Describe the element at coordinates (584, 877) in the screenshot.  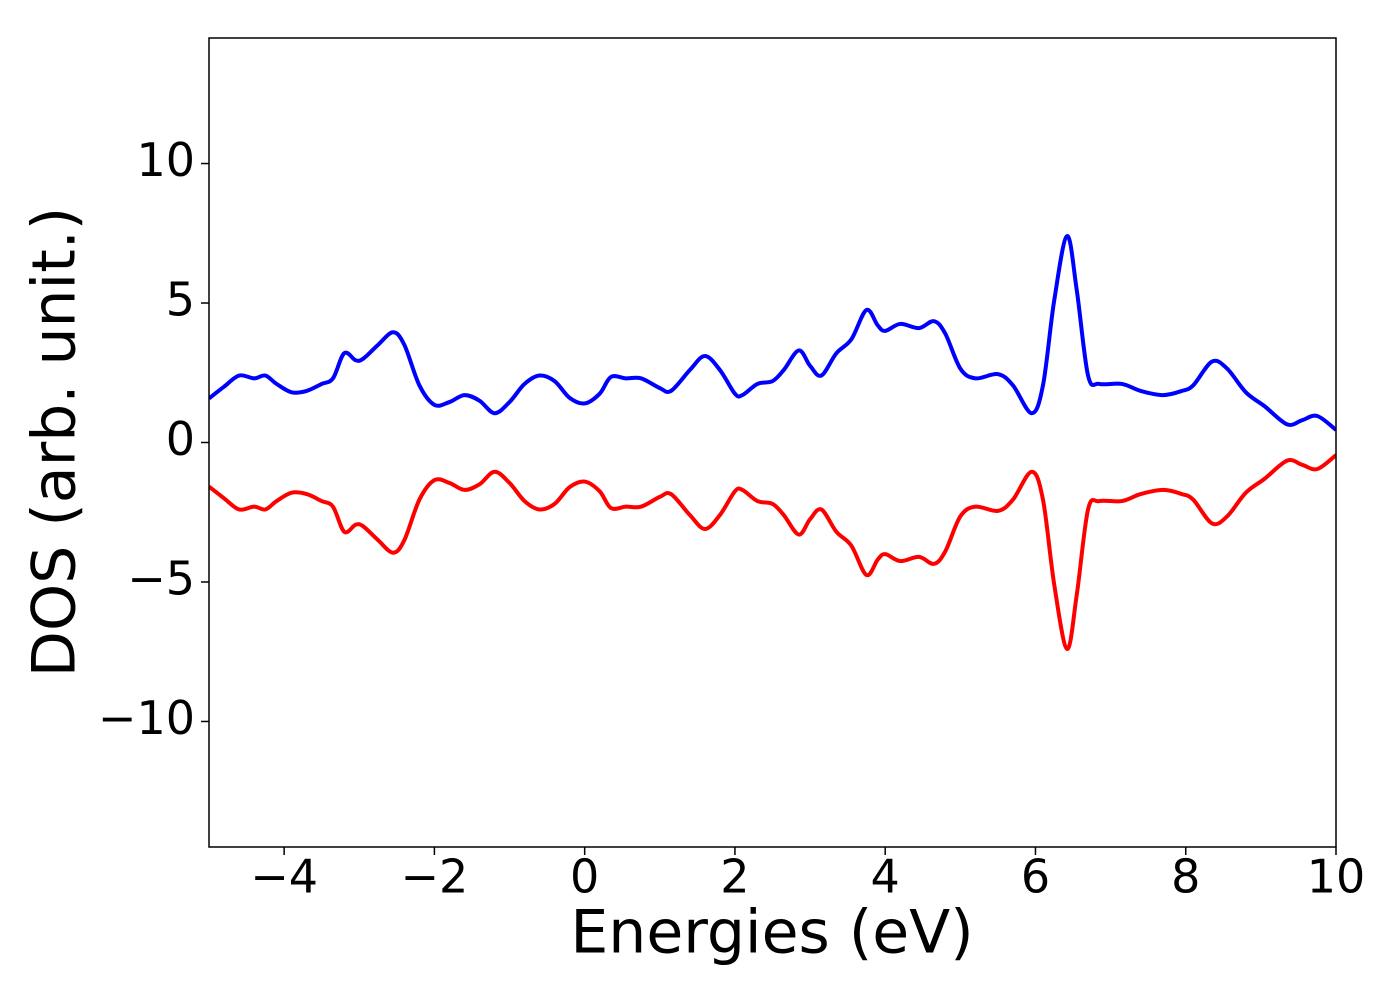
I see `x-tick-label: 0` at that location.